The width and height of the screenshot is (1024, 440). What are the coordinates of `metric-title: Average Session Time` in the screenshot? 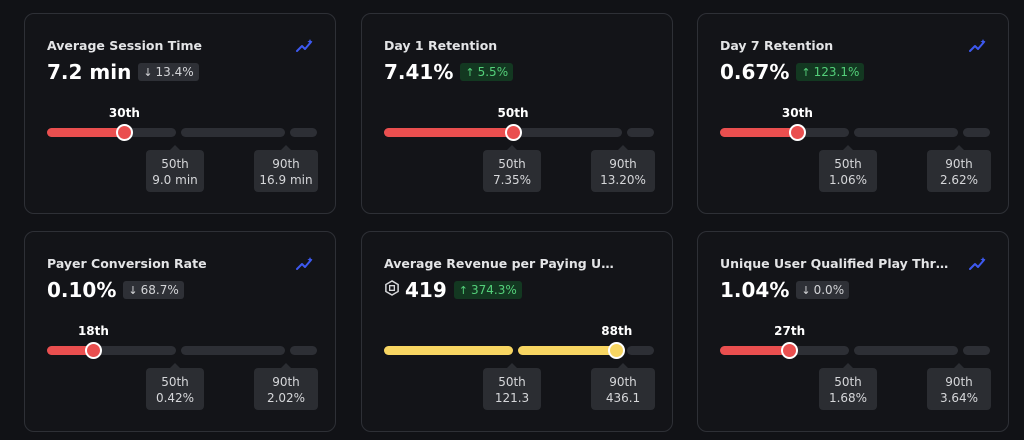 It's located at (125, 45).